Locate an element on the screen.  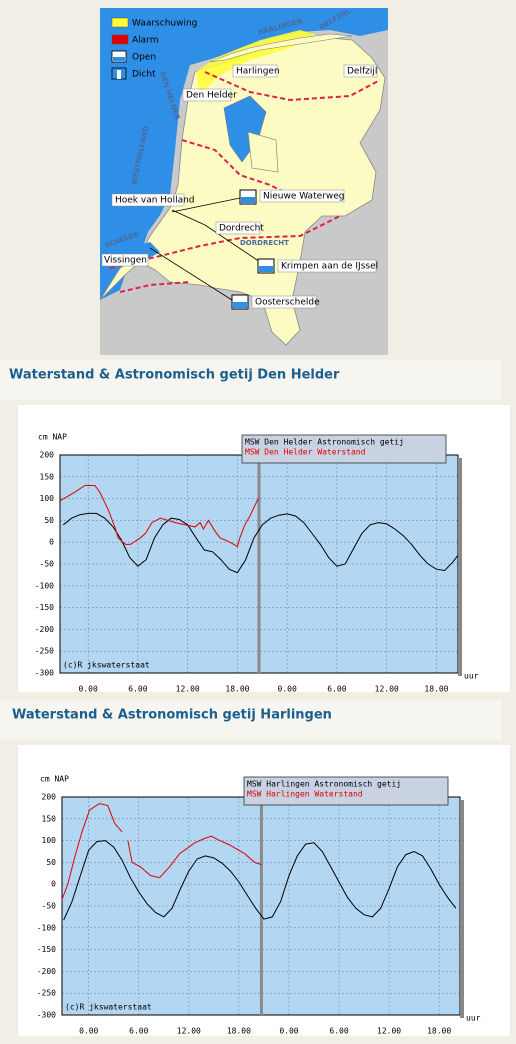
wadden-islands is located at coordinates (281, 48).